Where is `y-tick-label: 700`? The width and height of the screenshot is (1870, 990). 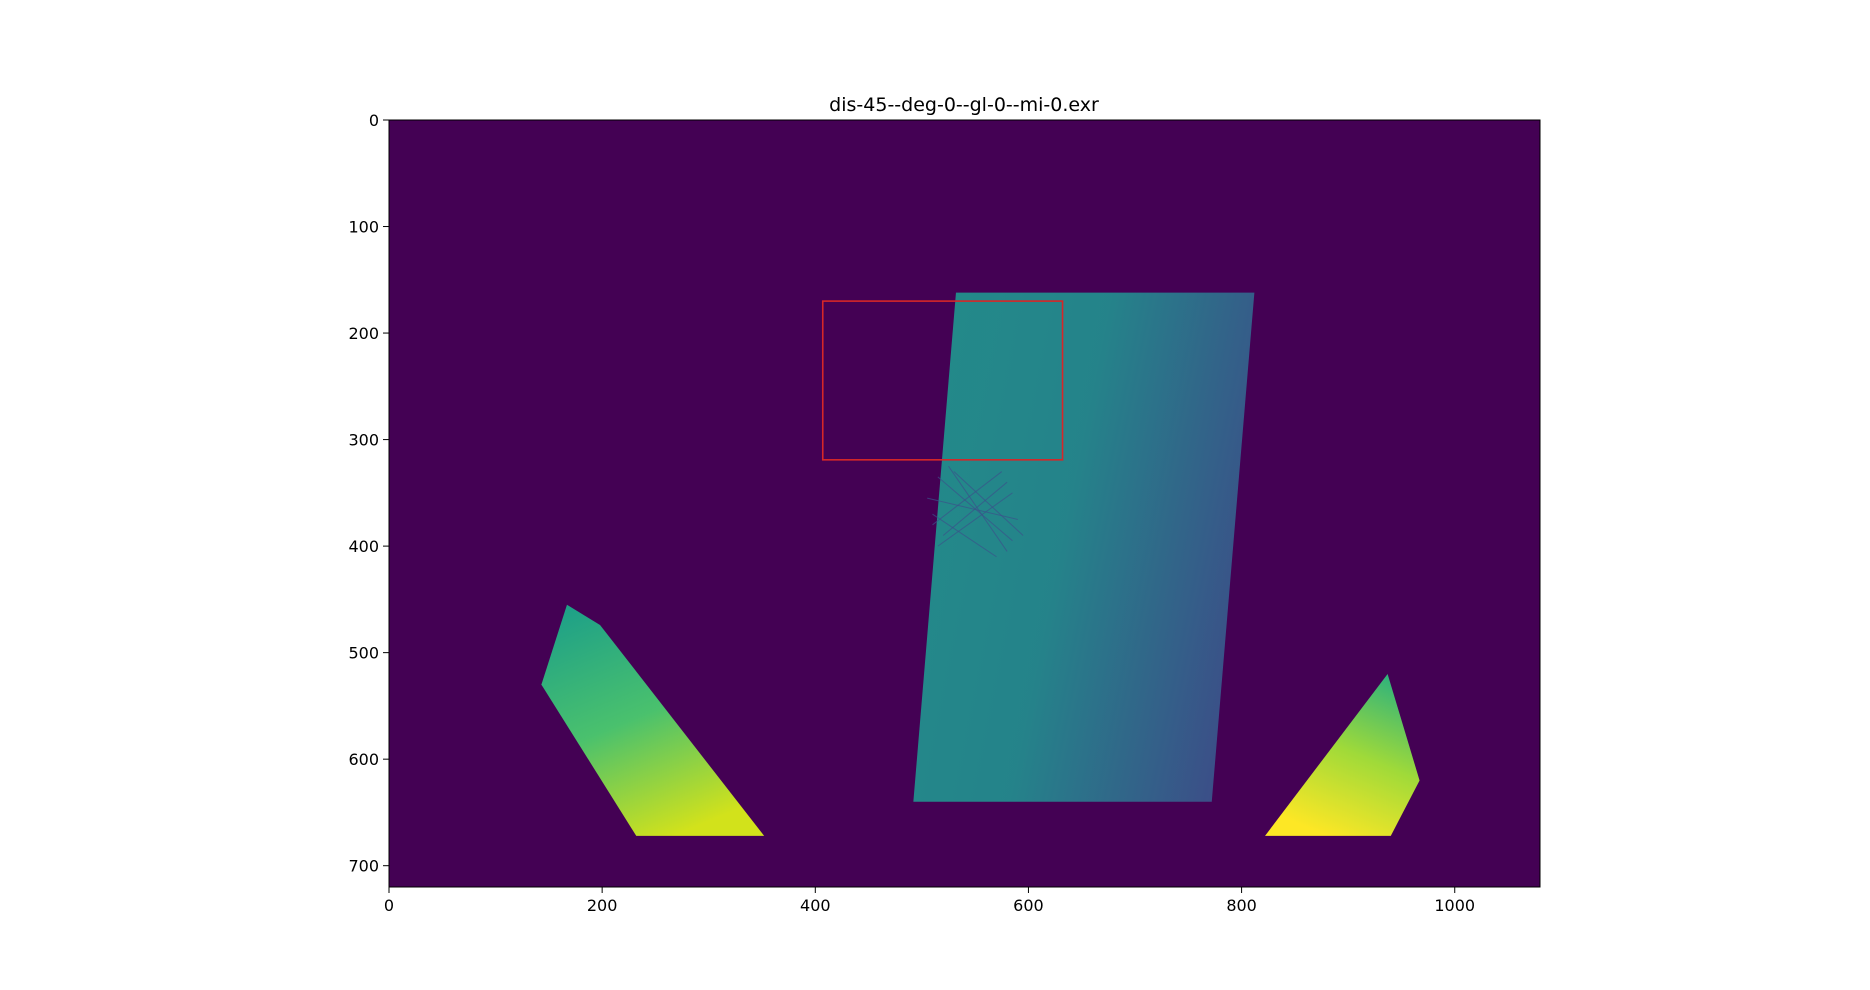 y-tick-label: 700 is located at coordinates (363, 866).